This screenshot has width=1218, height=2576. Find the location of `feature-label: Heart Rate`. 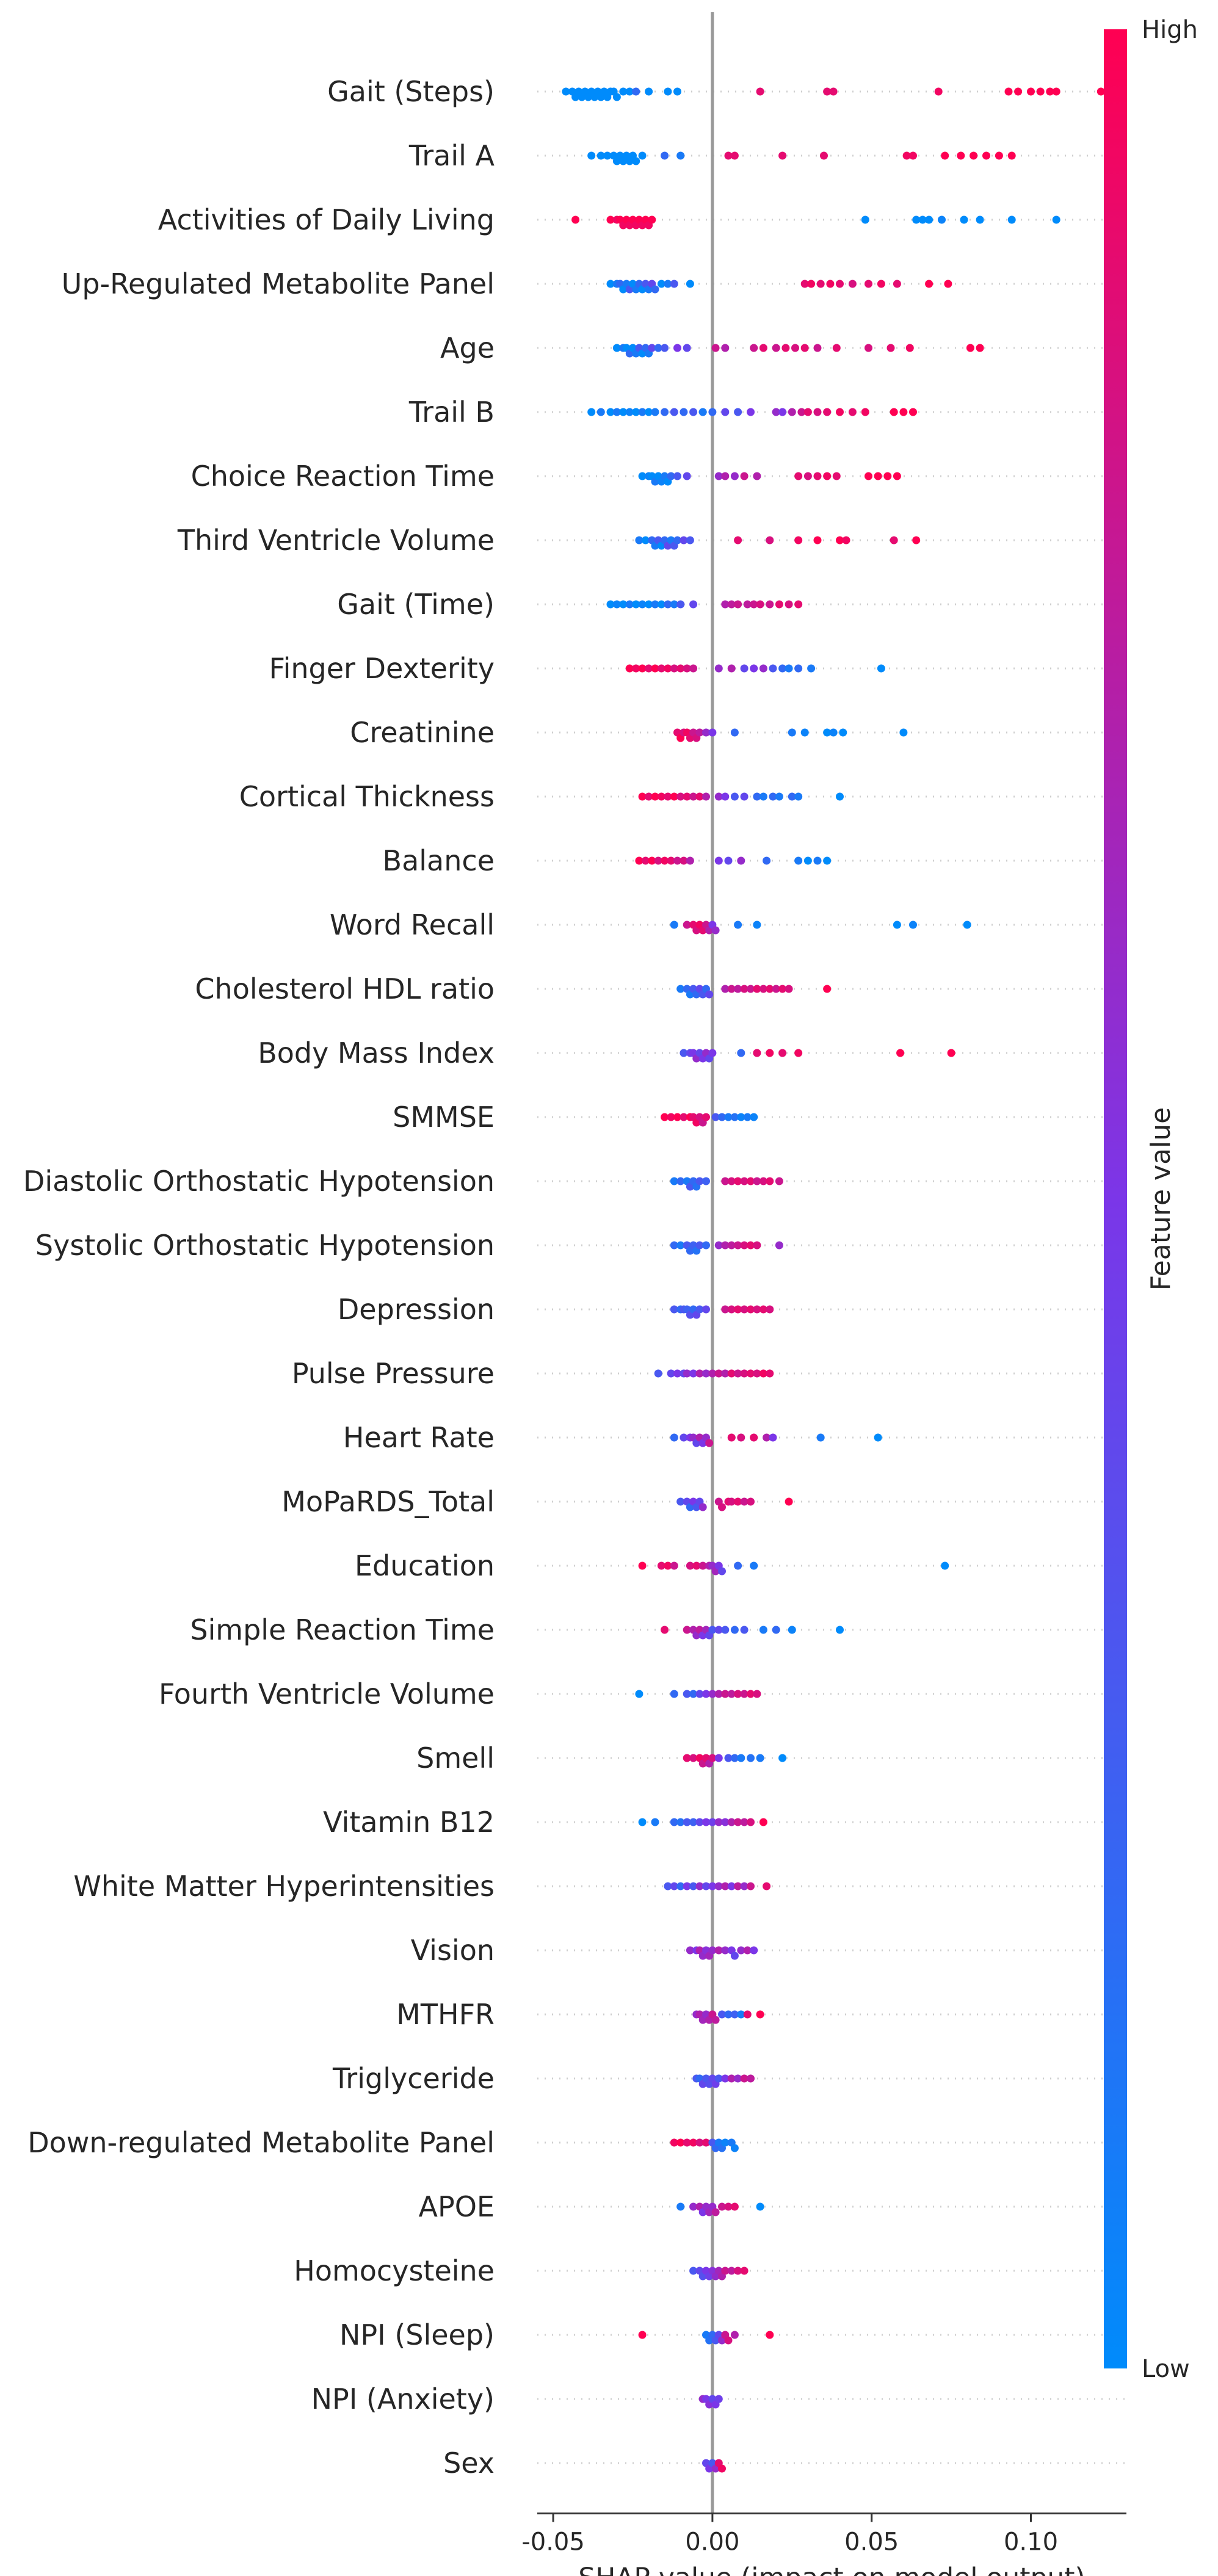

feature-label: Heart Rate is located at coordinates (419, 1437).